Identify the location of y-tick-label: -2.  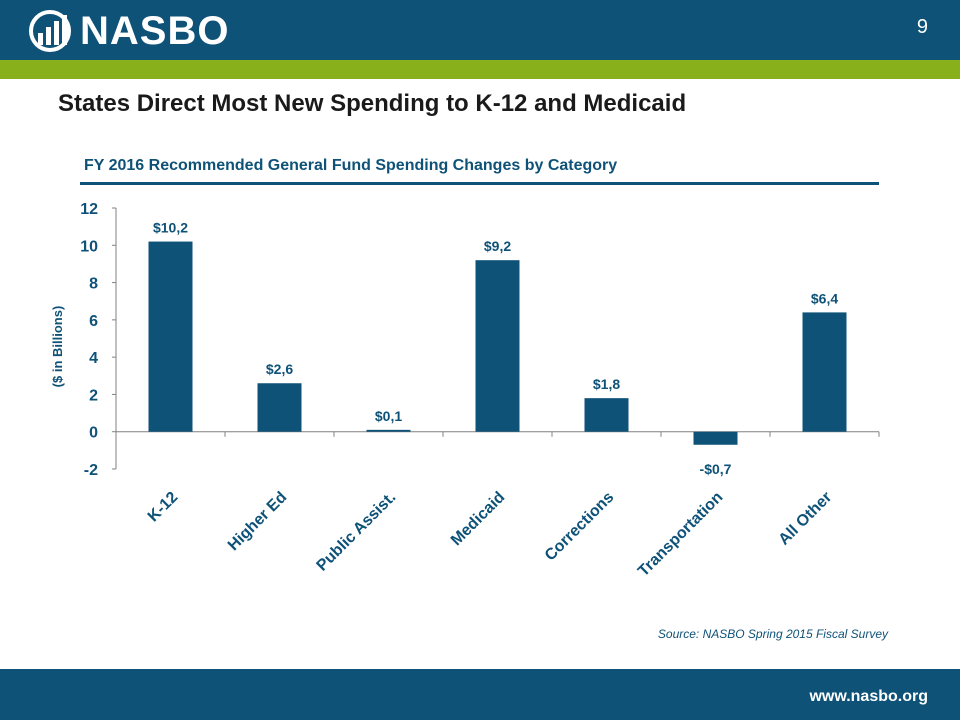
(91, 470).